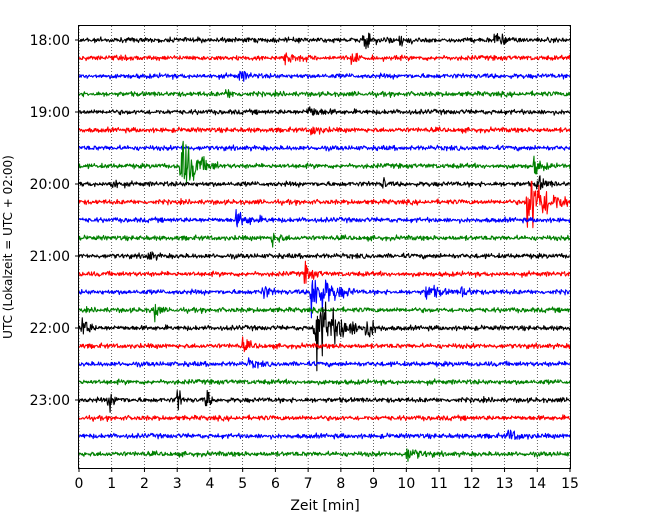  I want to click on x-tick-label: 13, so click(505, 484).